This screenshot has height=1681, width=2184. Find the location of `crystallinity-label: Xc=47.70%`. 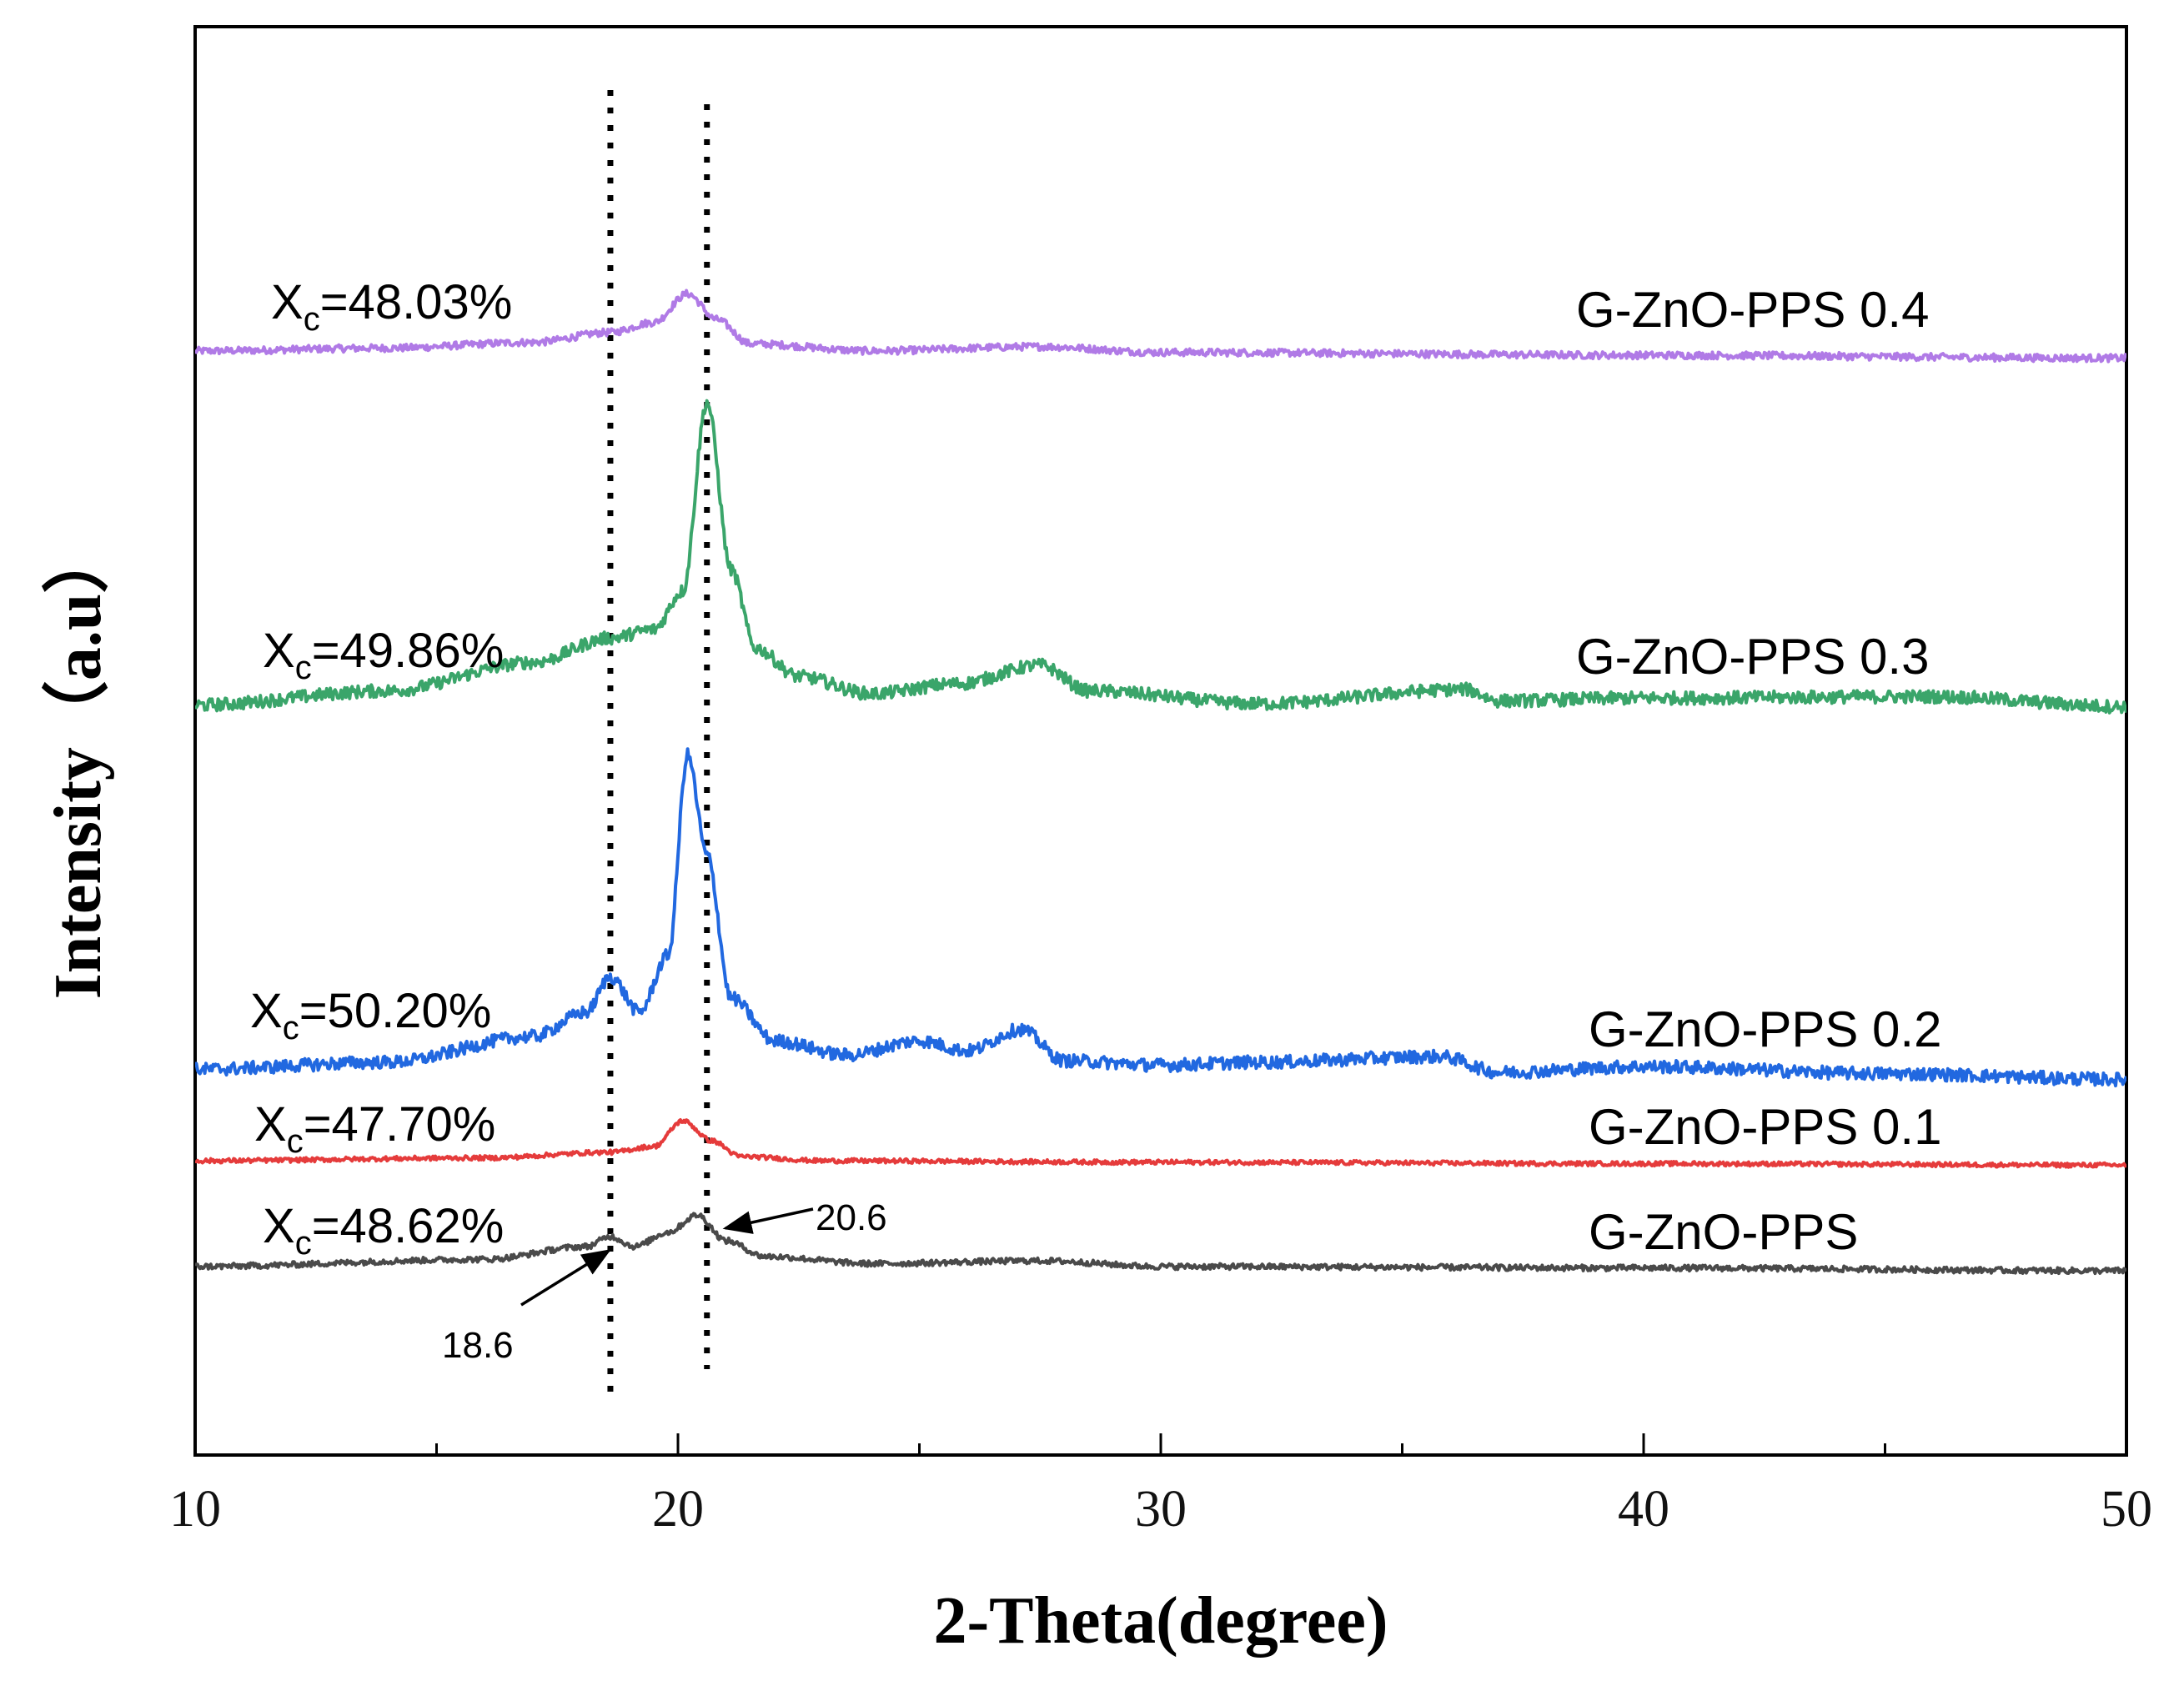

crystallinity-label: Xc=47.70% is located at coordinates (374, 1129).